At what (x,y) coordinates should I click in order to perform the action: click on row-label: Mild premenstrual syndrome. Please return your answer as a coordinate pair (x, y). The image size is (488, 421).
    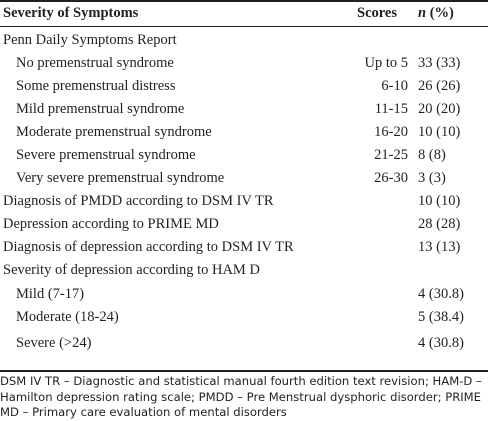
    Looking at the image, I should click on (100, 109).